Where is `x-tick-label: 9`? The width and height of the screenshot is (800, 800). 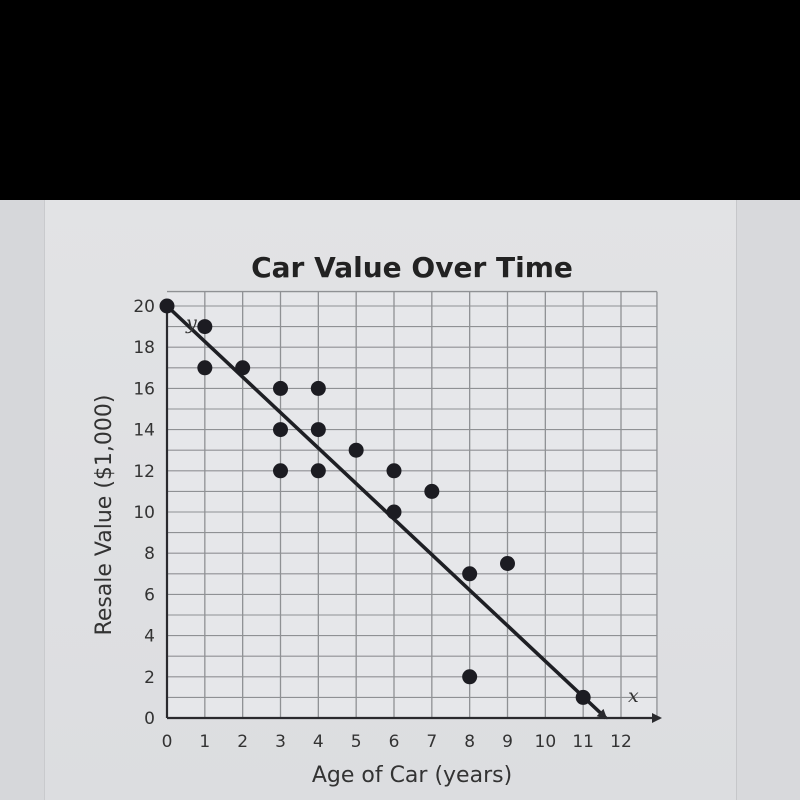
x-tick-label: 9 is located at coordinates (507, 742).